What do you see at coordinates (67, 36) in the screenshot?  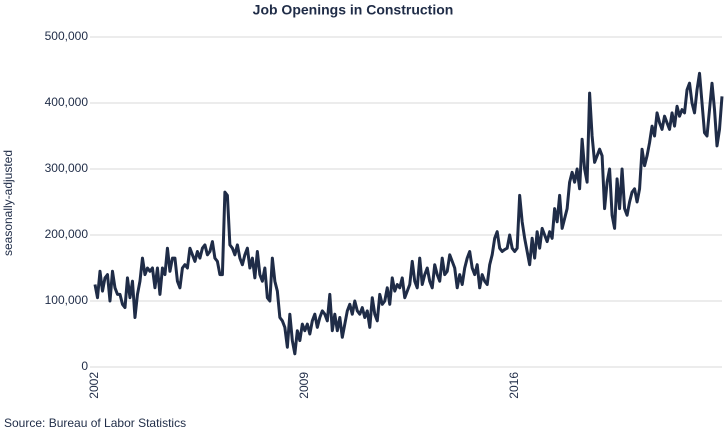 I see `y-tick-label: 500,000` at bounding box center [67, 36].